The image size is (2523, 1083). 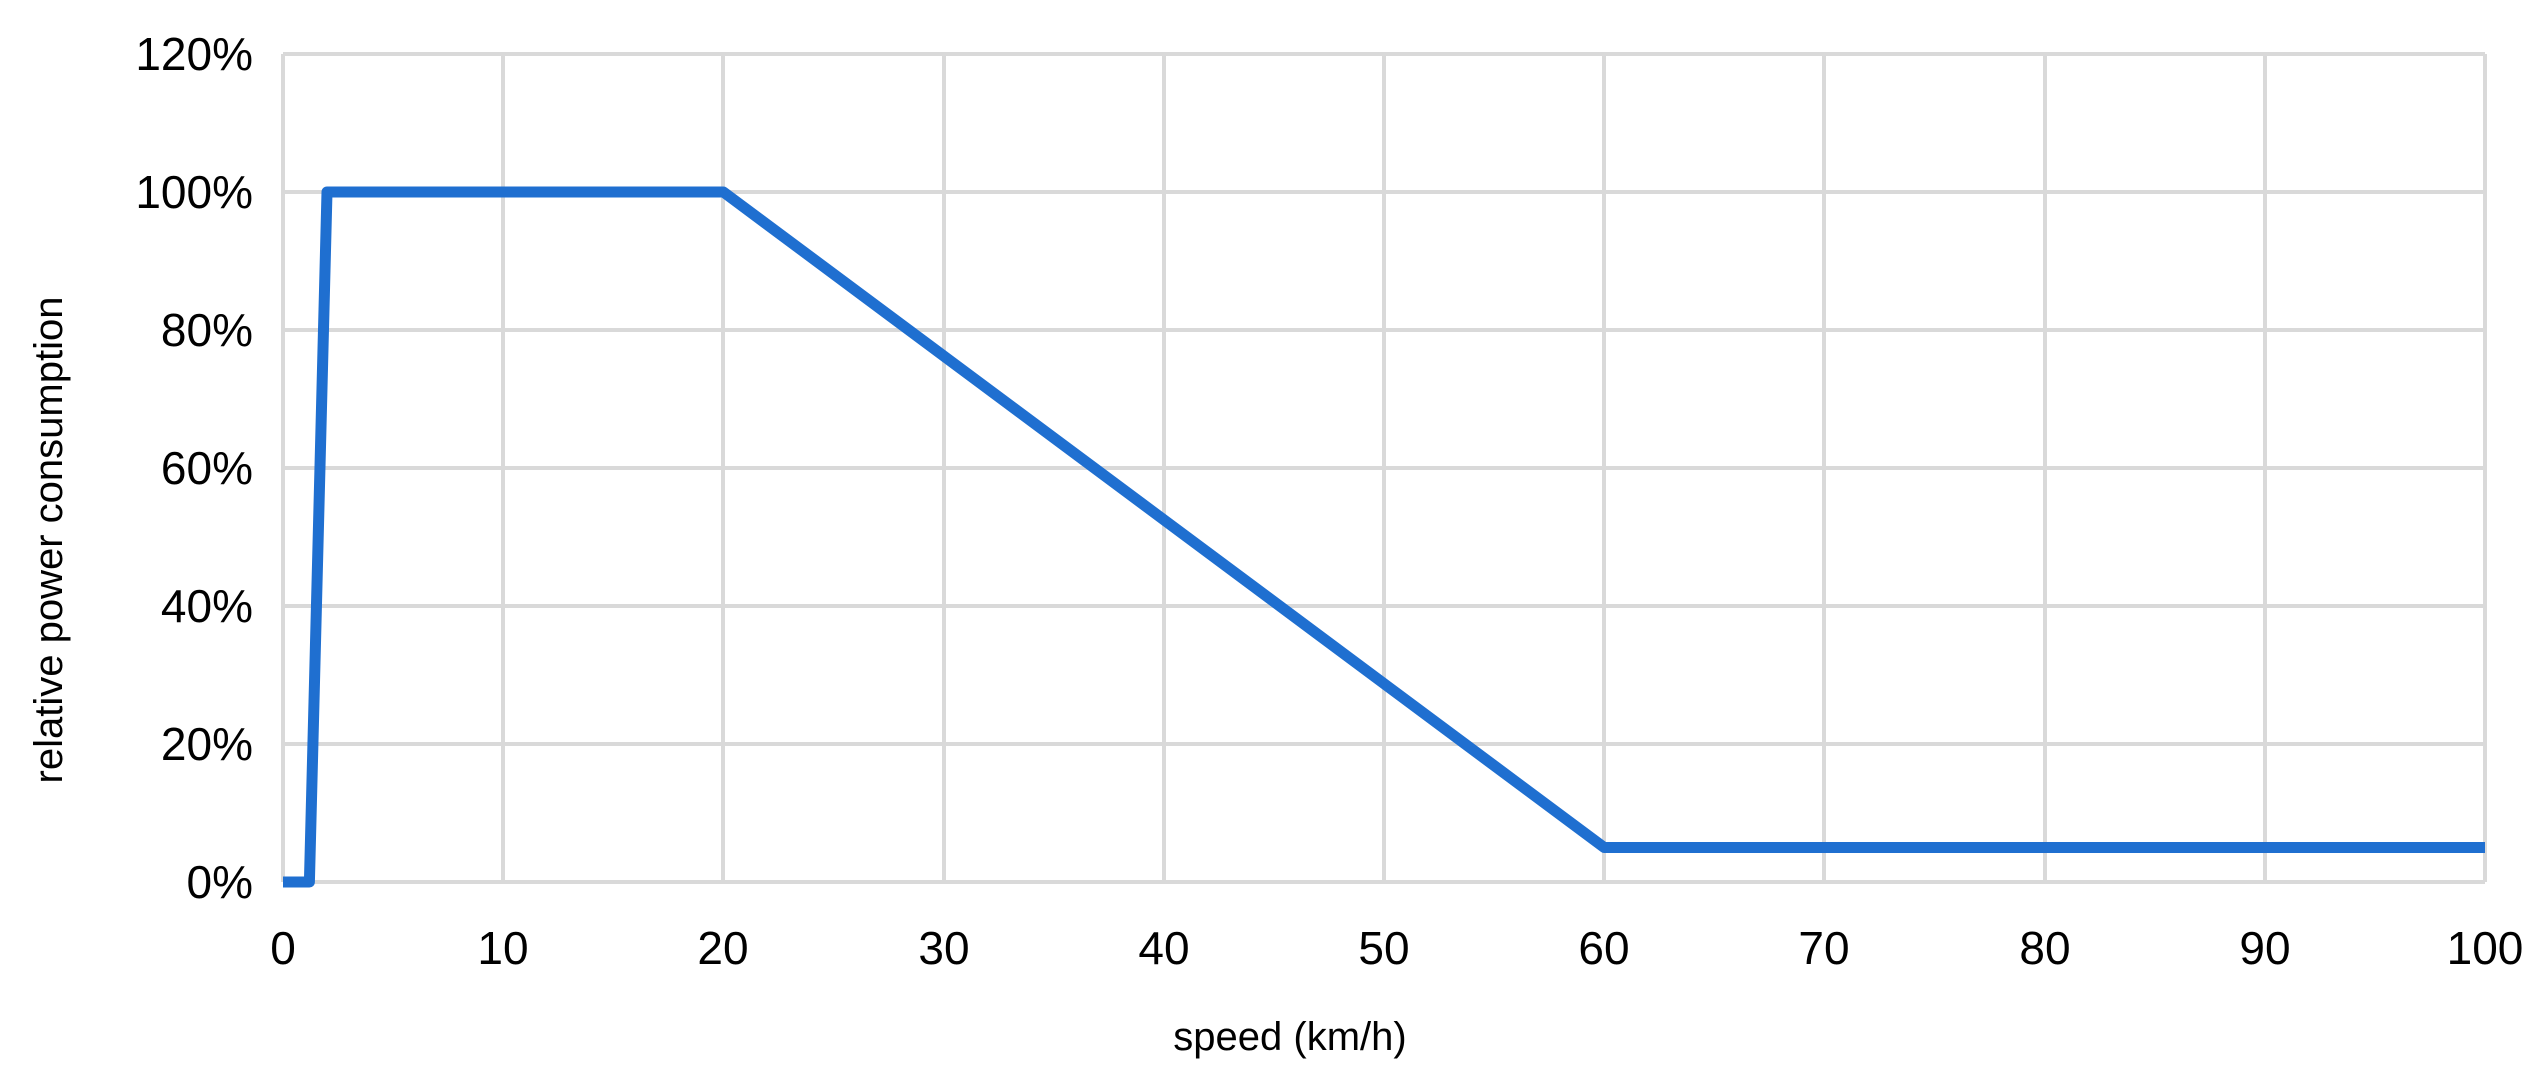 What do you see at coordinates (943, 948) in the screenshot?
I see `x-tick-label: 30` at bounding box center [943, 948].